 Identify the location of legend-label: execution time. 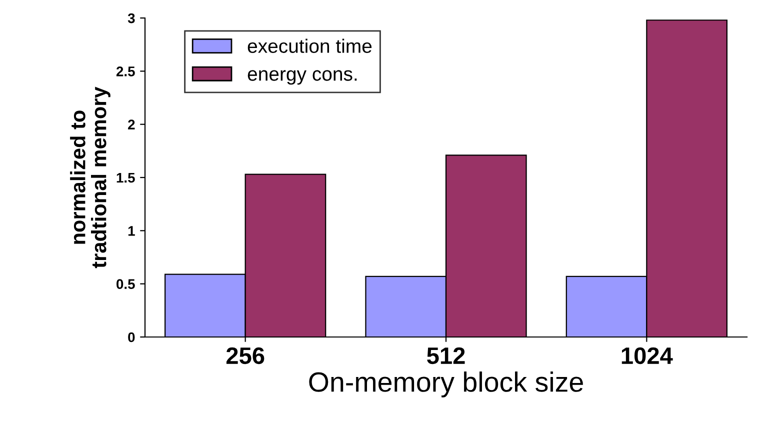
(310, 45).